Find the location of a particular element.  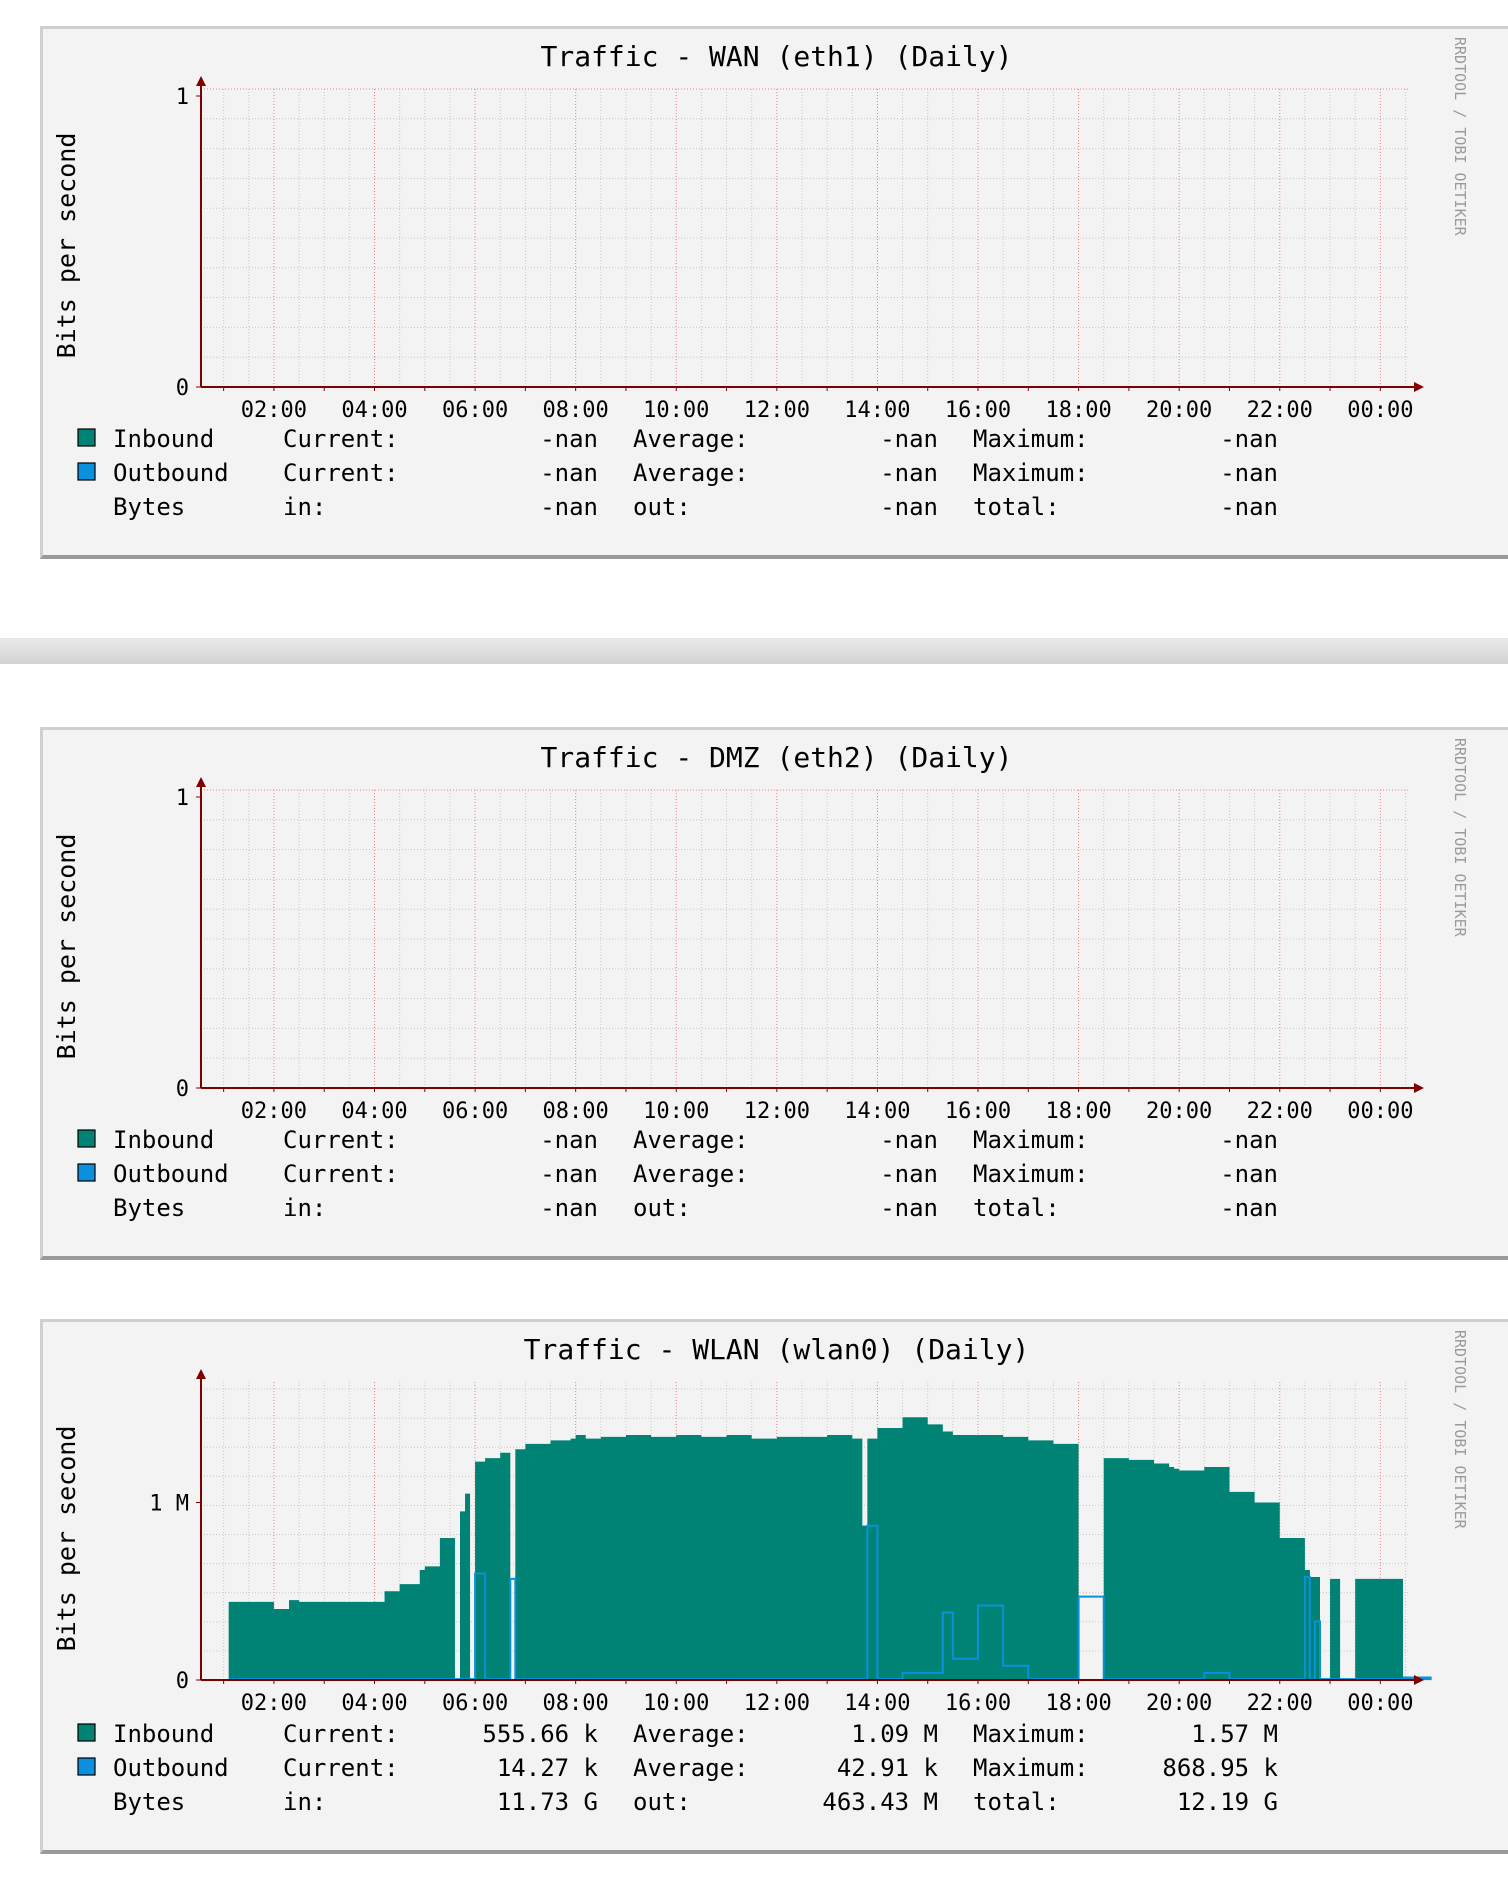

x-tick-label: 08:00 is located at coordinates (576, 1703).